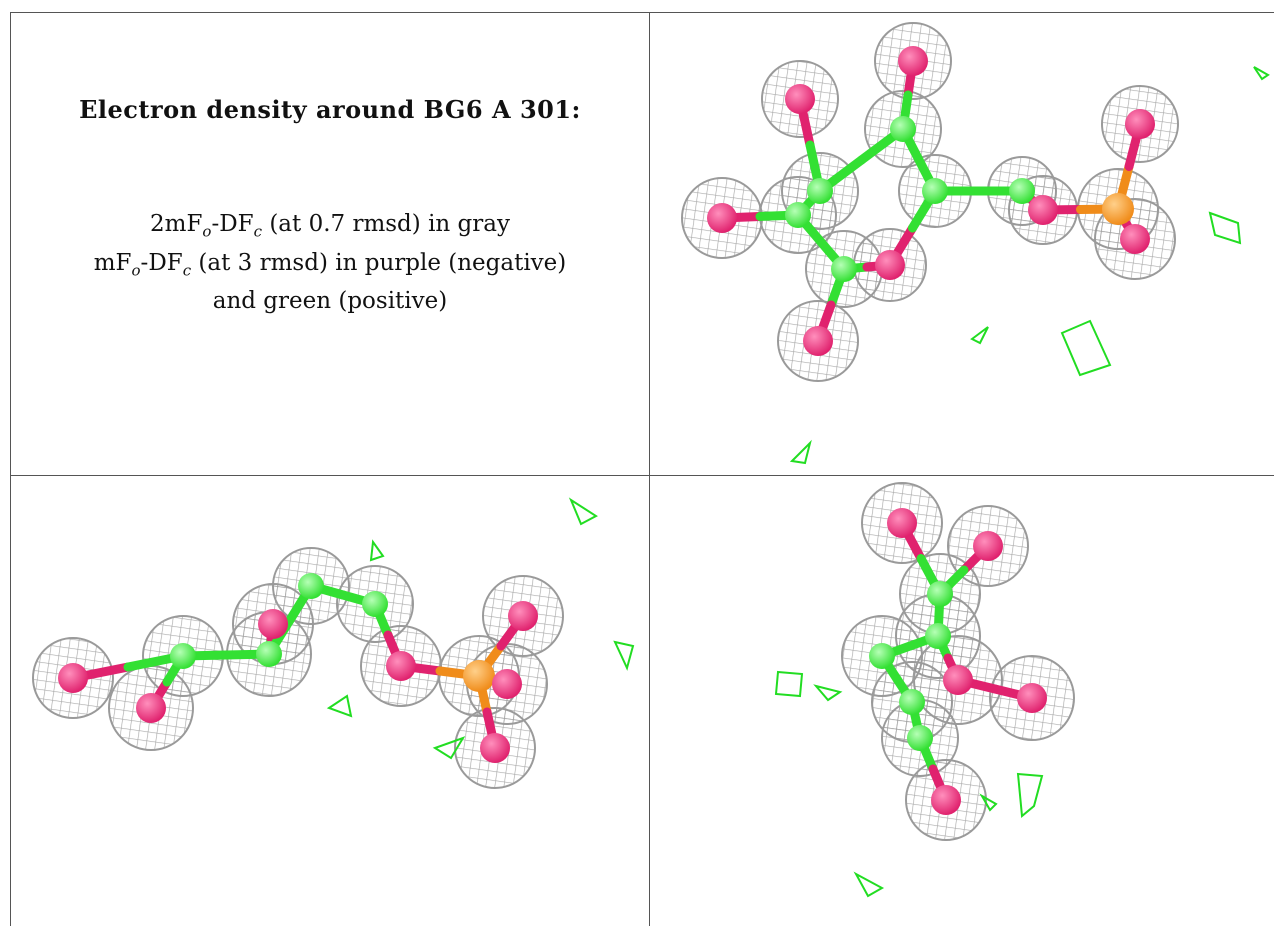 The image size is (1274, 926). What do you see at coordinates (330, 267) in the screenshot?
I see `legend-line-fo: mFo-DFc (at 3 rmsd) in purple (negative)` at bounding box center [330, 267].